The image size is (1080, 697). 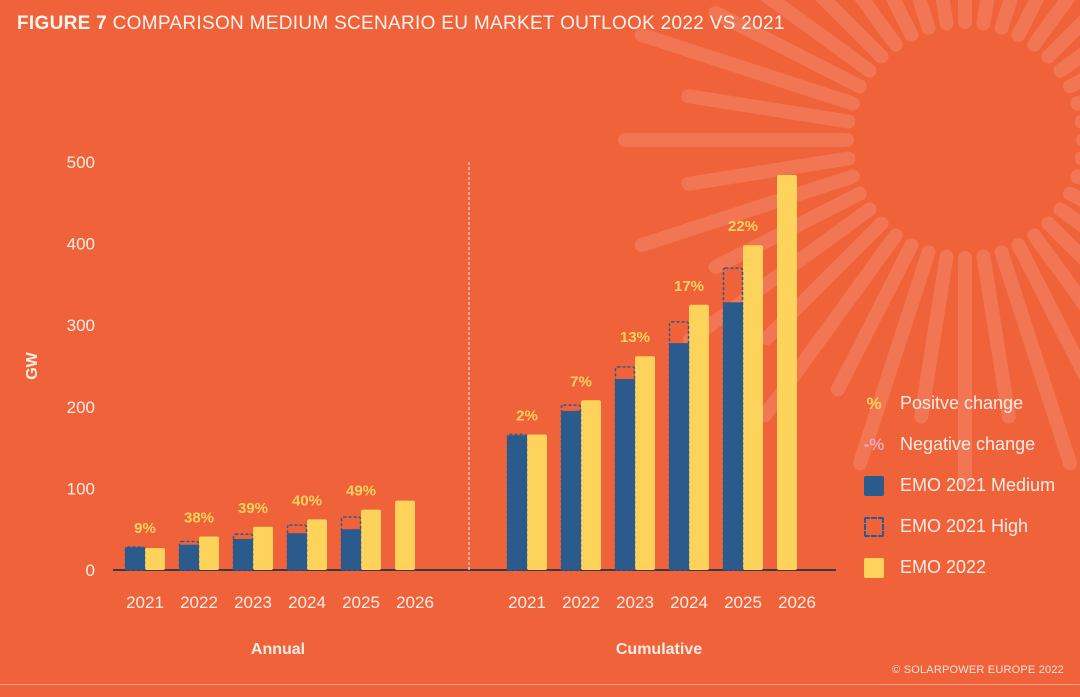 I want to click on legend-label: EMO 2021 Medium, so click(x=978, y=485).